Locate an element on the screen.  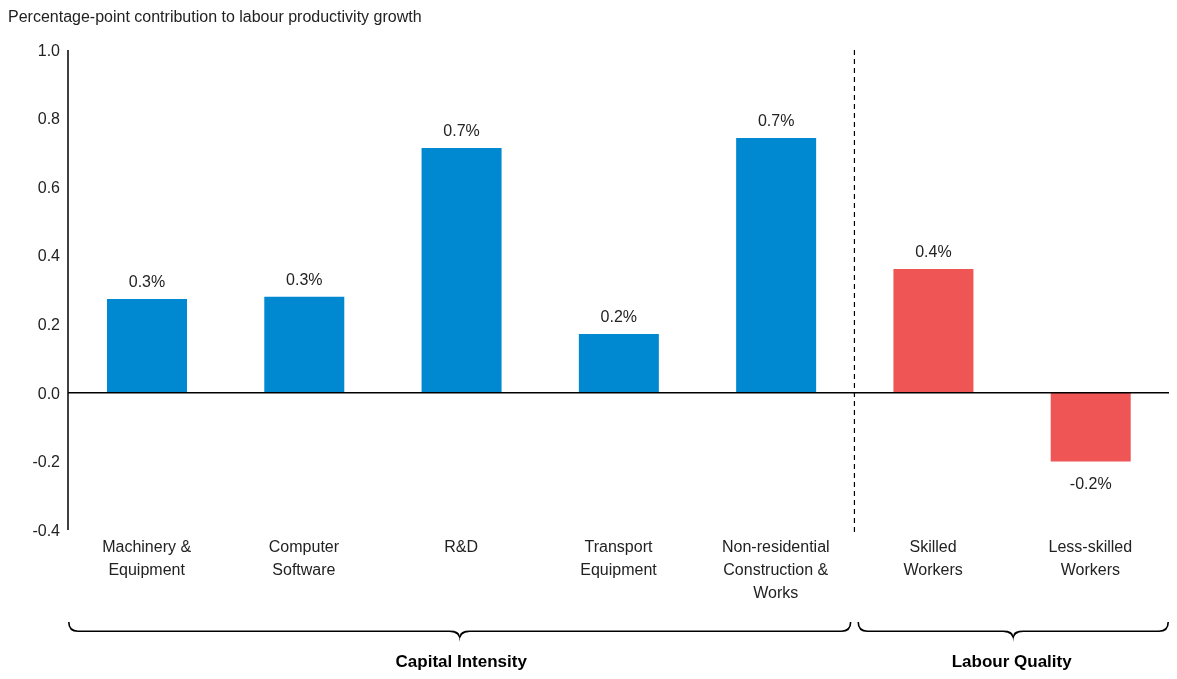
x-tick-label: Computer Software is located at coordinates (304, 558).